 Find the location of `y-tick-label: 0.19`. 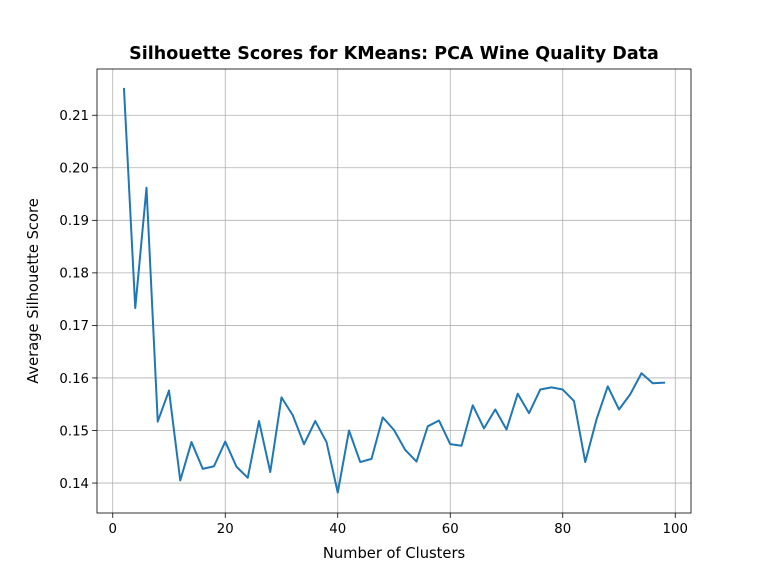

y-tick-label: 0.19 is located at coordinates (74, 221).